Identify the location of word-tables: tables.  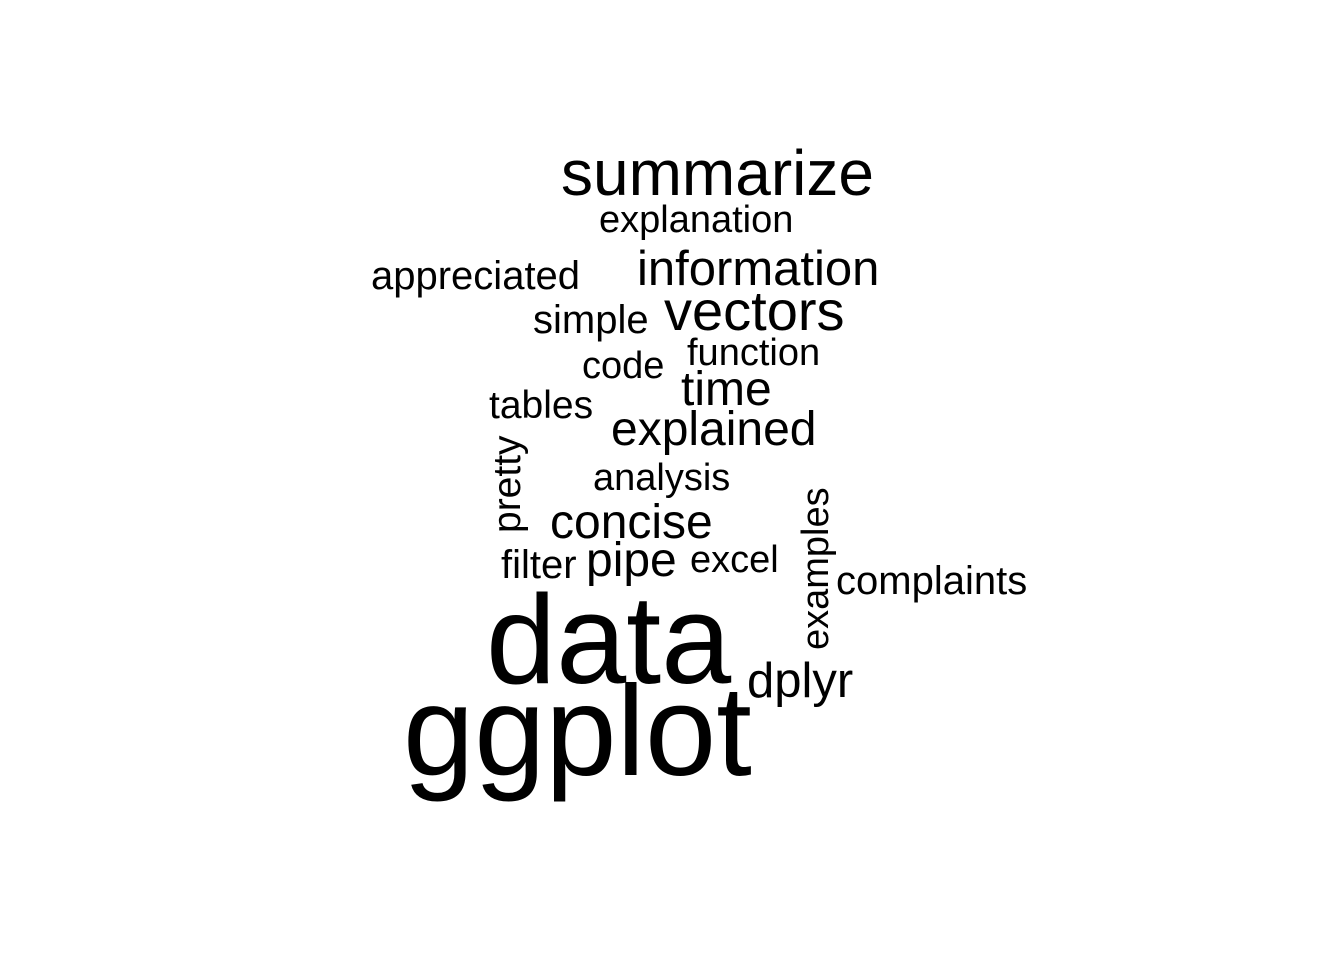
(541, 405).